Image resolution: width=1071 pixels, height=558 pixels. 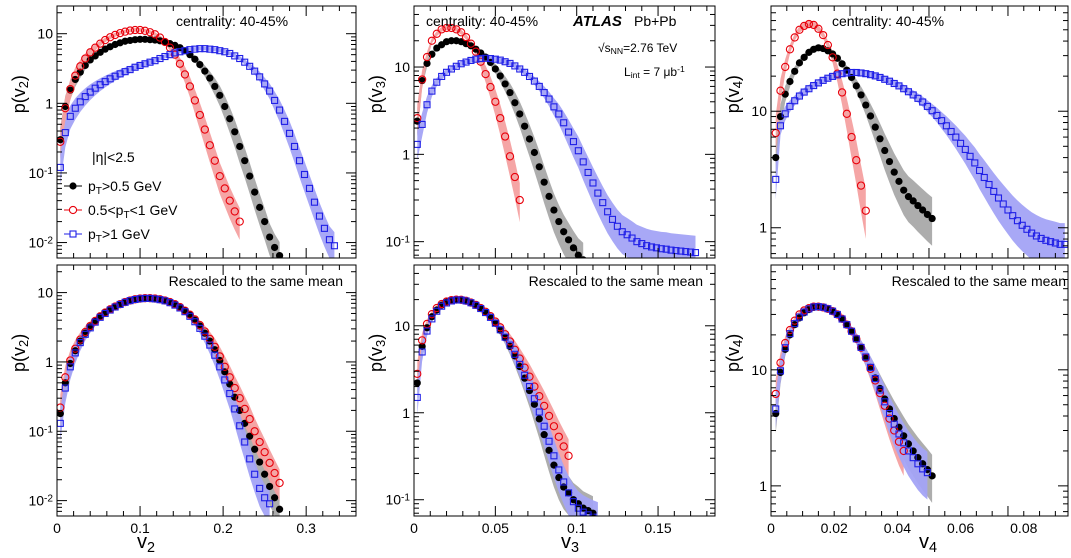 What do you see at coordinates (170, 405) in the screenshot?
I see `plot-area` at bounding box center [170, 405].